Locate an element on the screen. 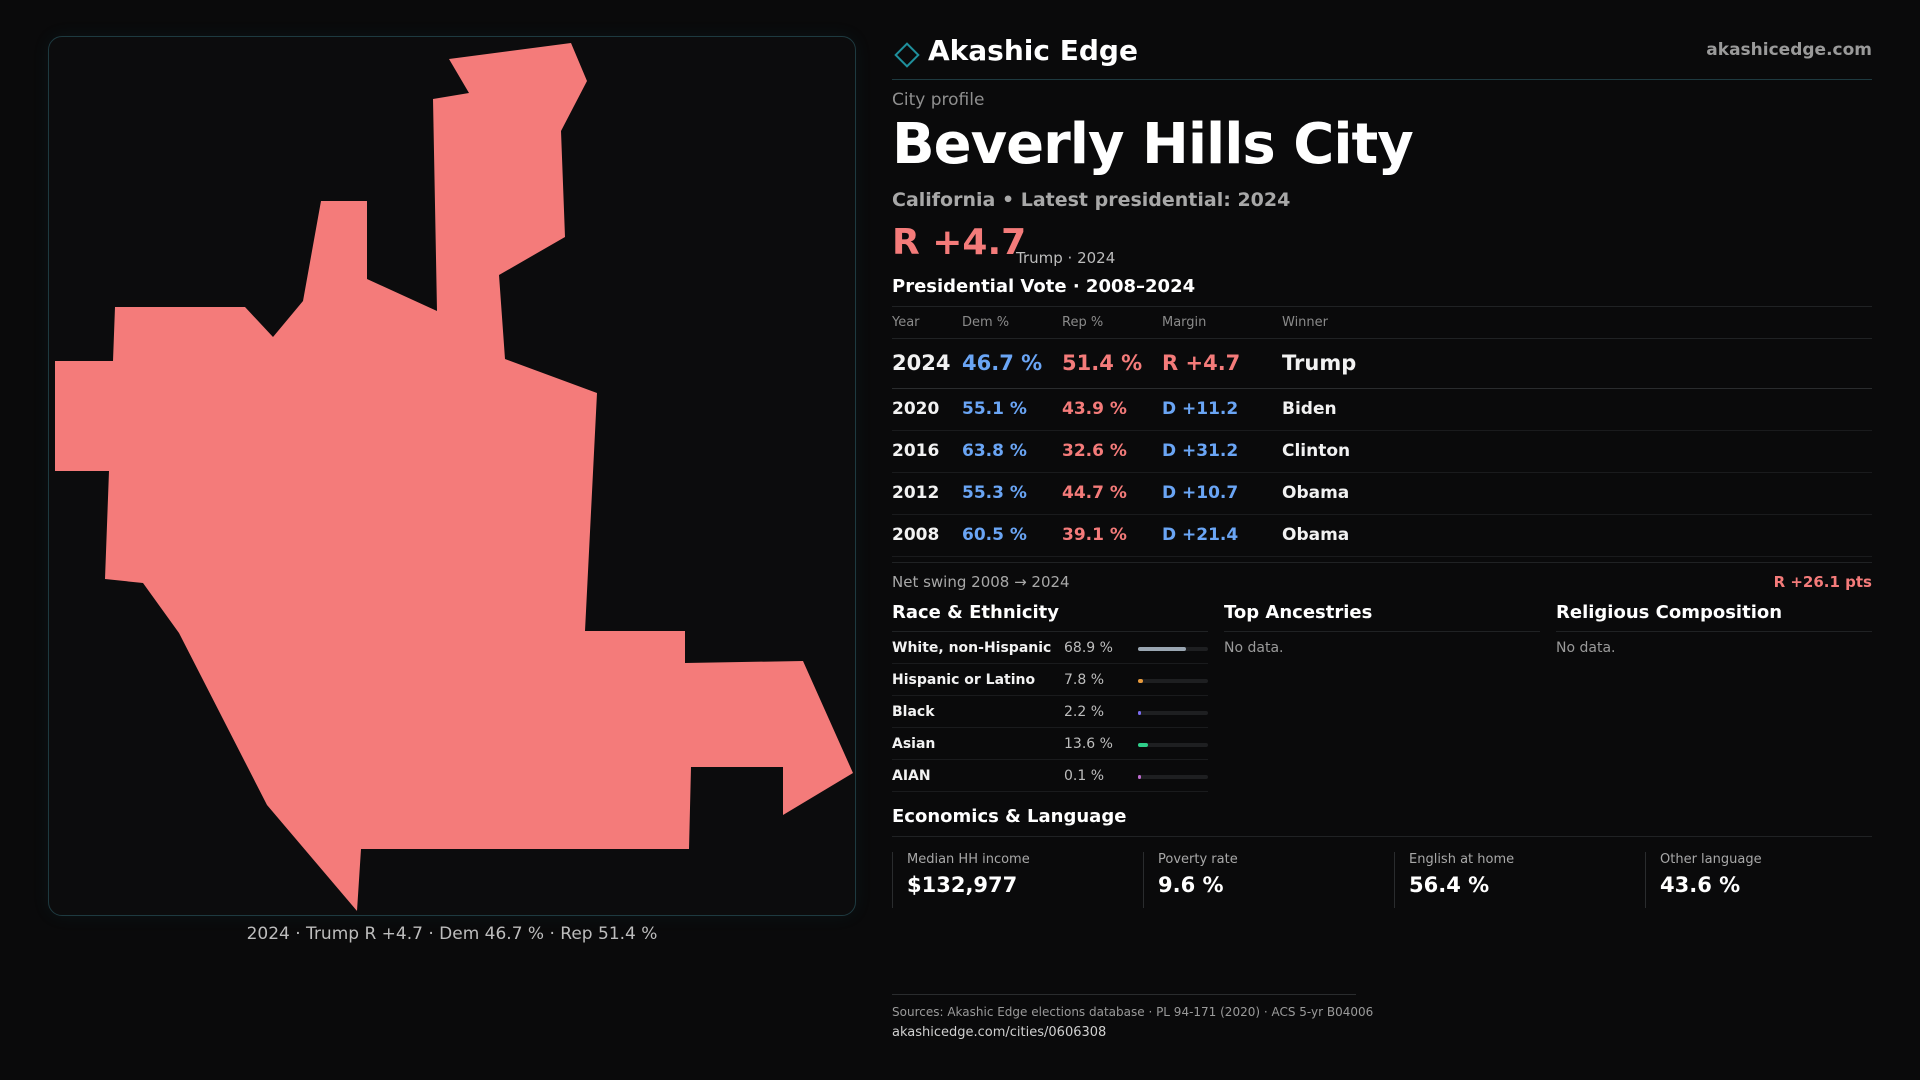  ancestries-section-title: Top Ancestries is located at coordinates (1382, 617).